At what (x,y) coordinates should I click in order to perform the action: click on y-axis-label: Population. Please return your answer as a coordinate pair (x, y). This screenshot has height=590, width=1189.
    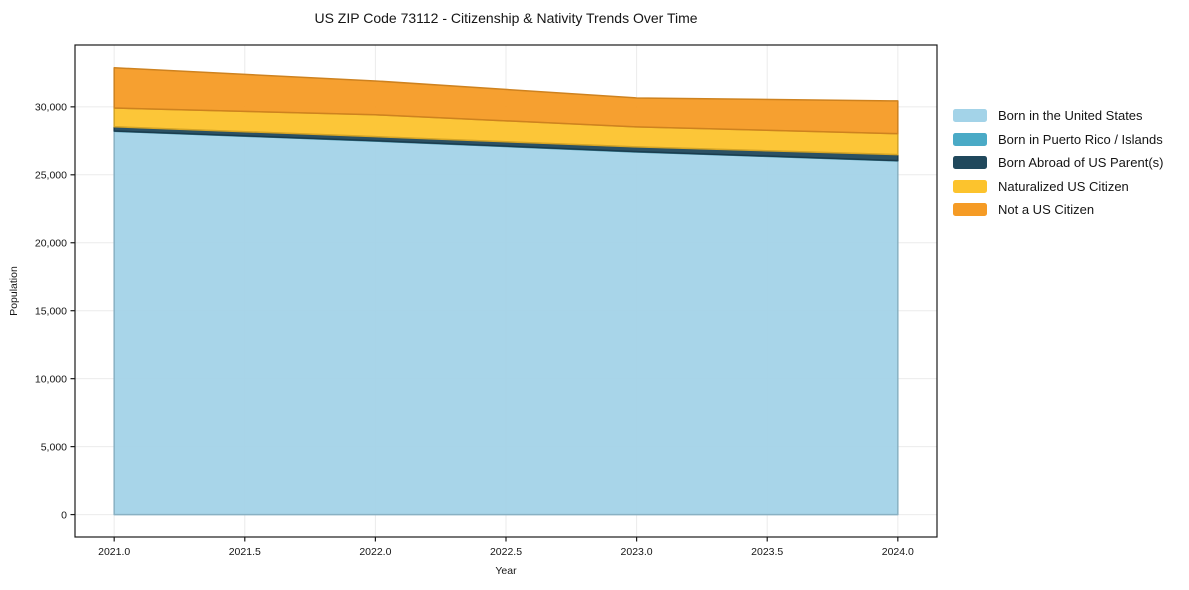
    Looking at the image, I should click on (14, 291).